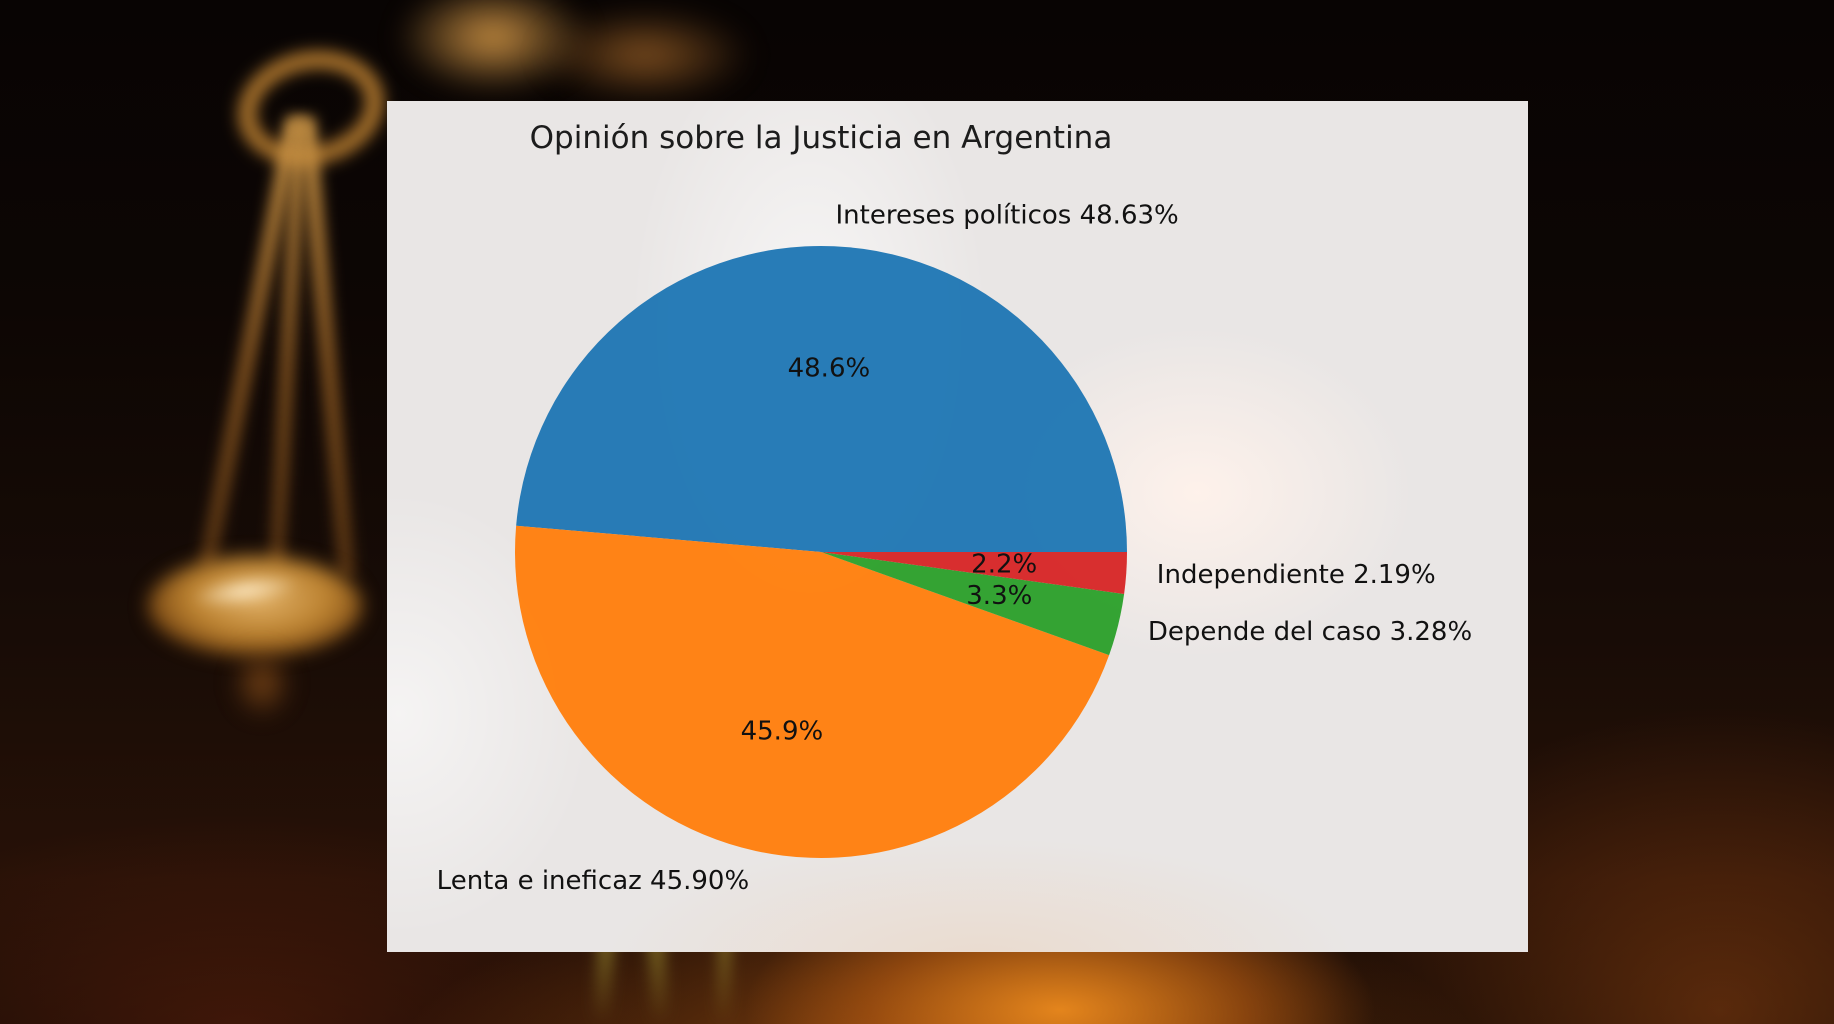 Image resolution: width=1834 pixels, height=1024 pixels. What do you see at coordinates (829, 369) in the screenshot?
I see `pie-pct-label-0: 48.6%` at bounding box center [829, 369].